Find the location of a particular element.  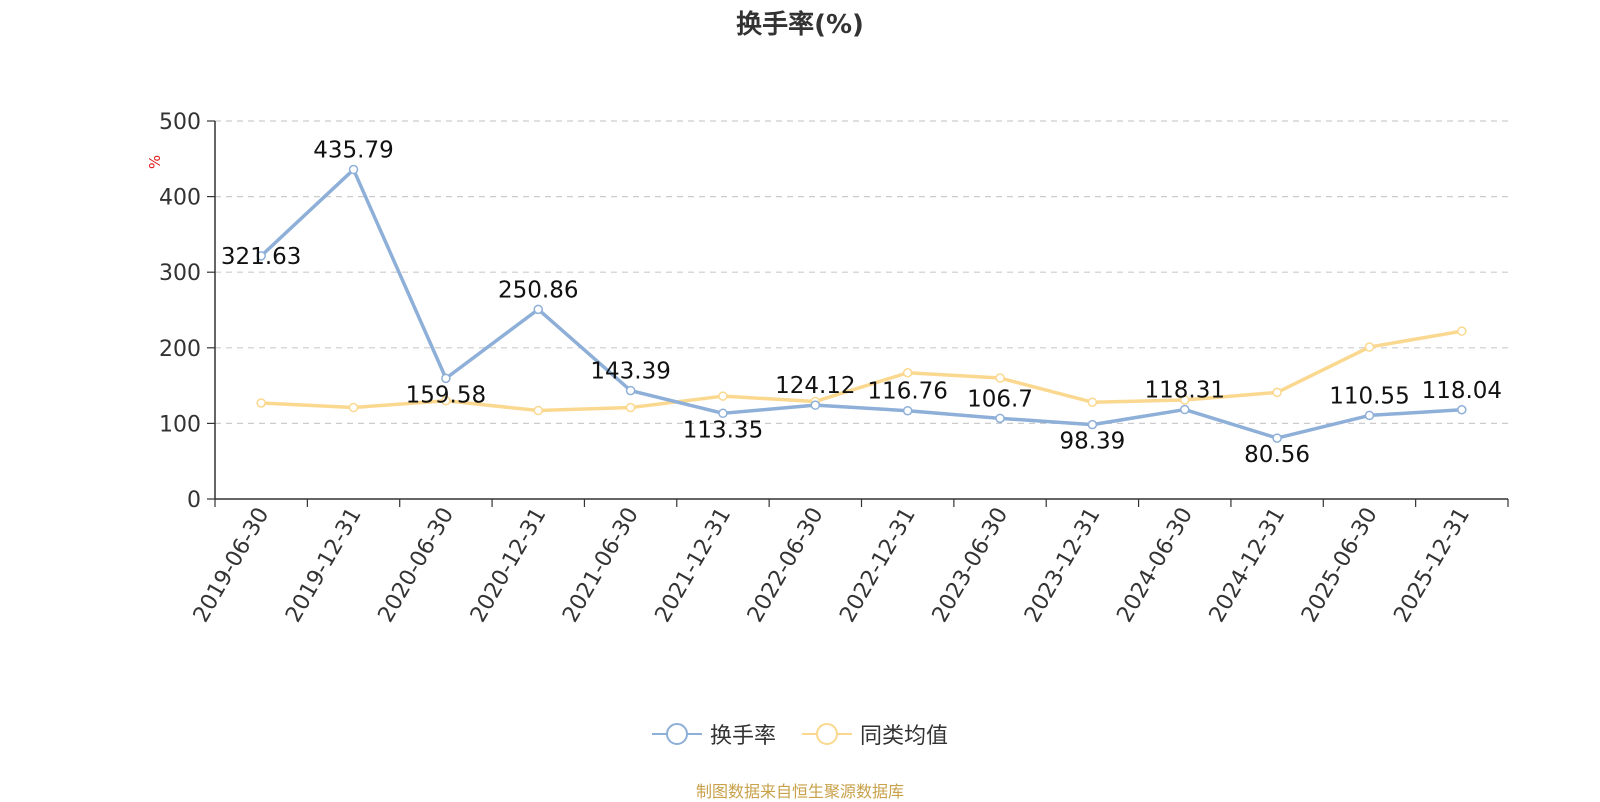

legend: 换手率 同类均值 is located at coordinates (800, 734).